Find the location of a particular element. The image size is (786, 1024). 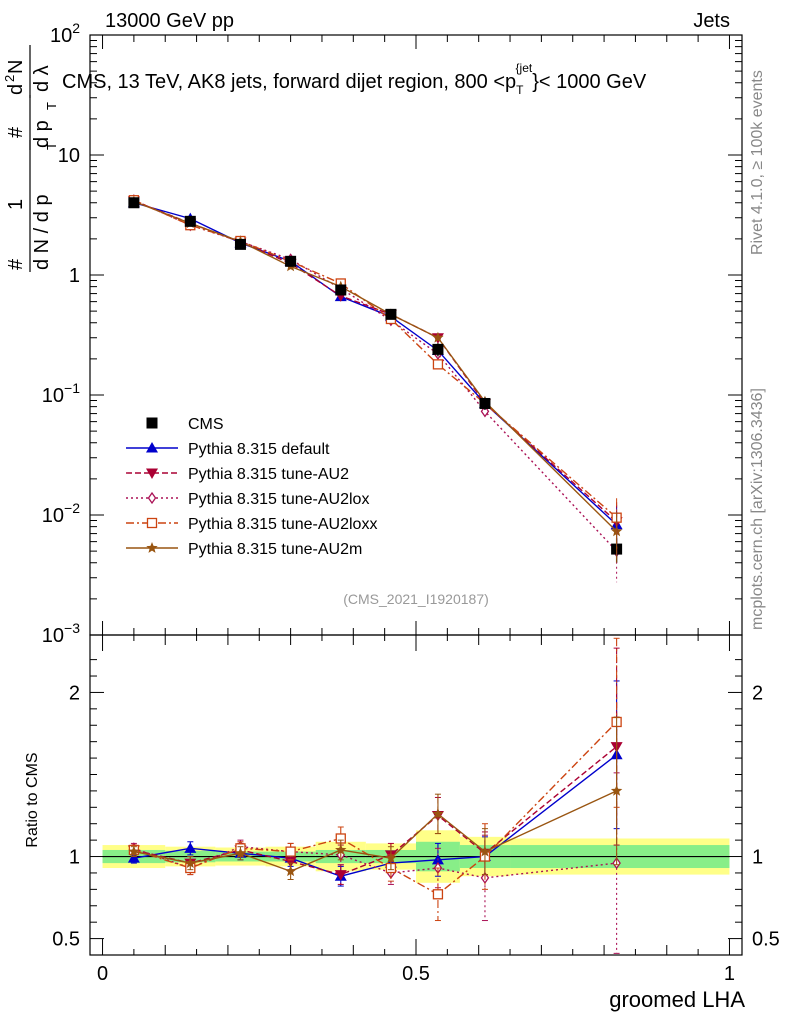

legend-label-2: Pythia 8.315 tune-AU2lox is located at coordinates (278, 499).